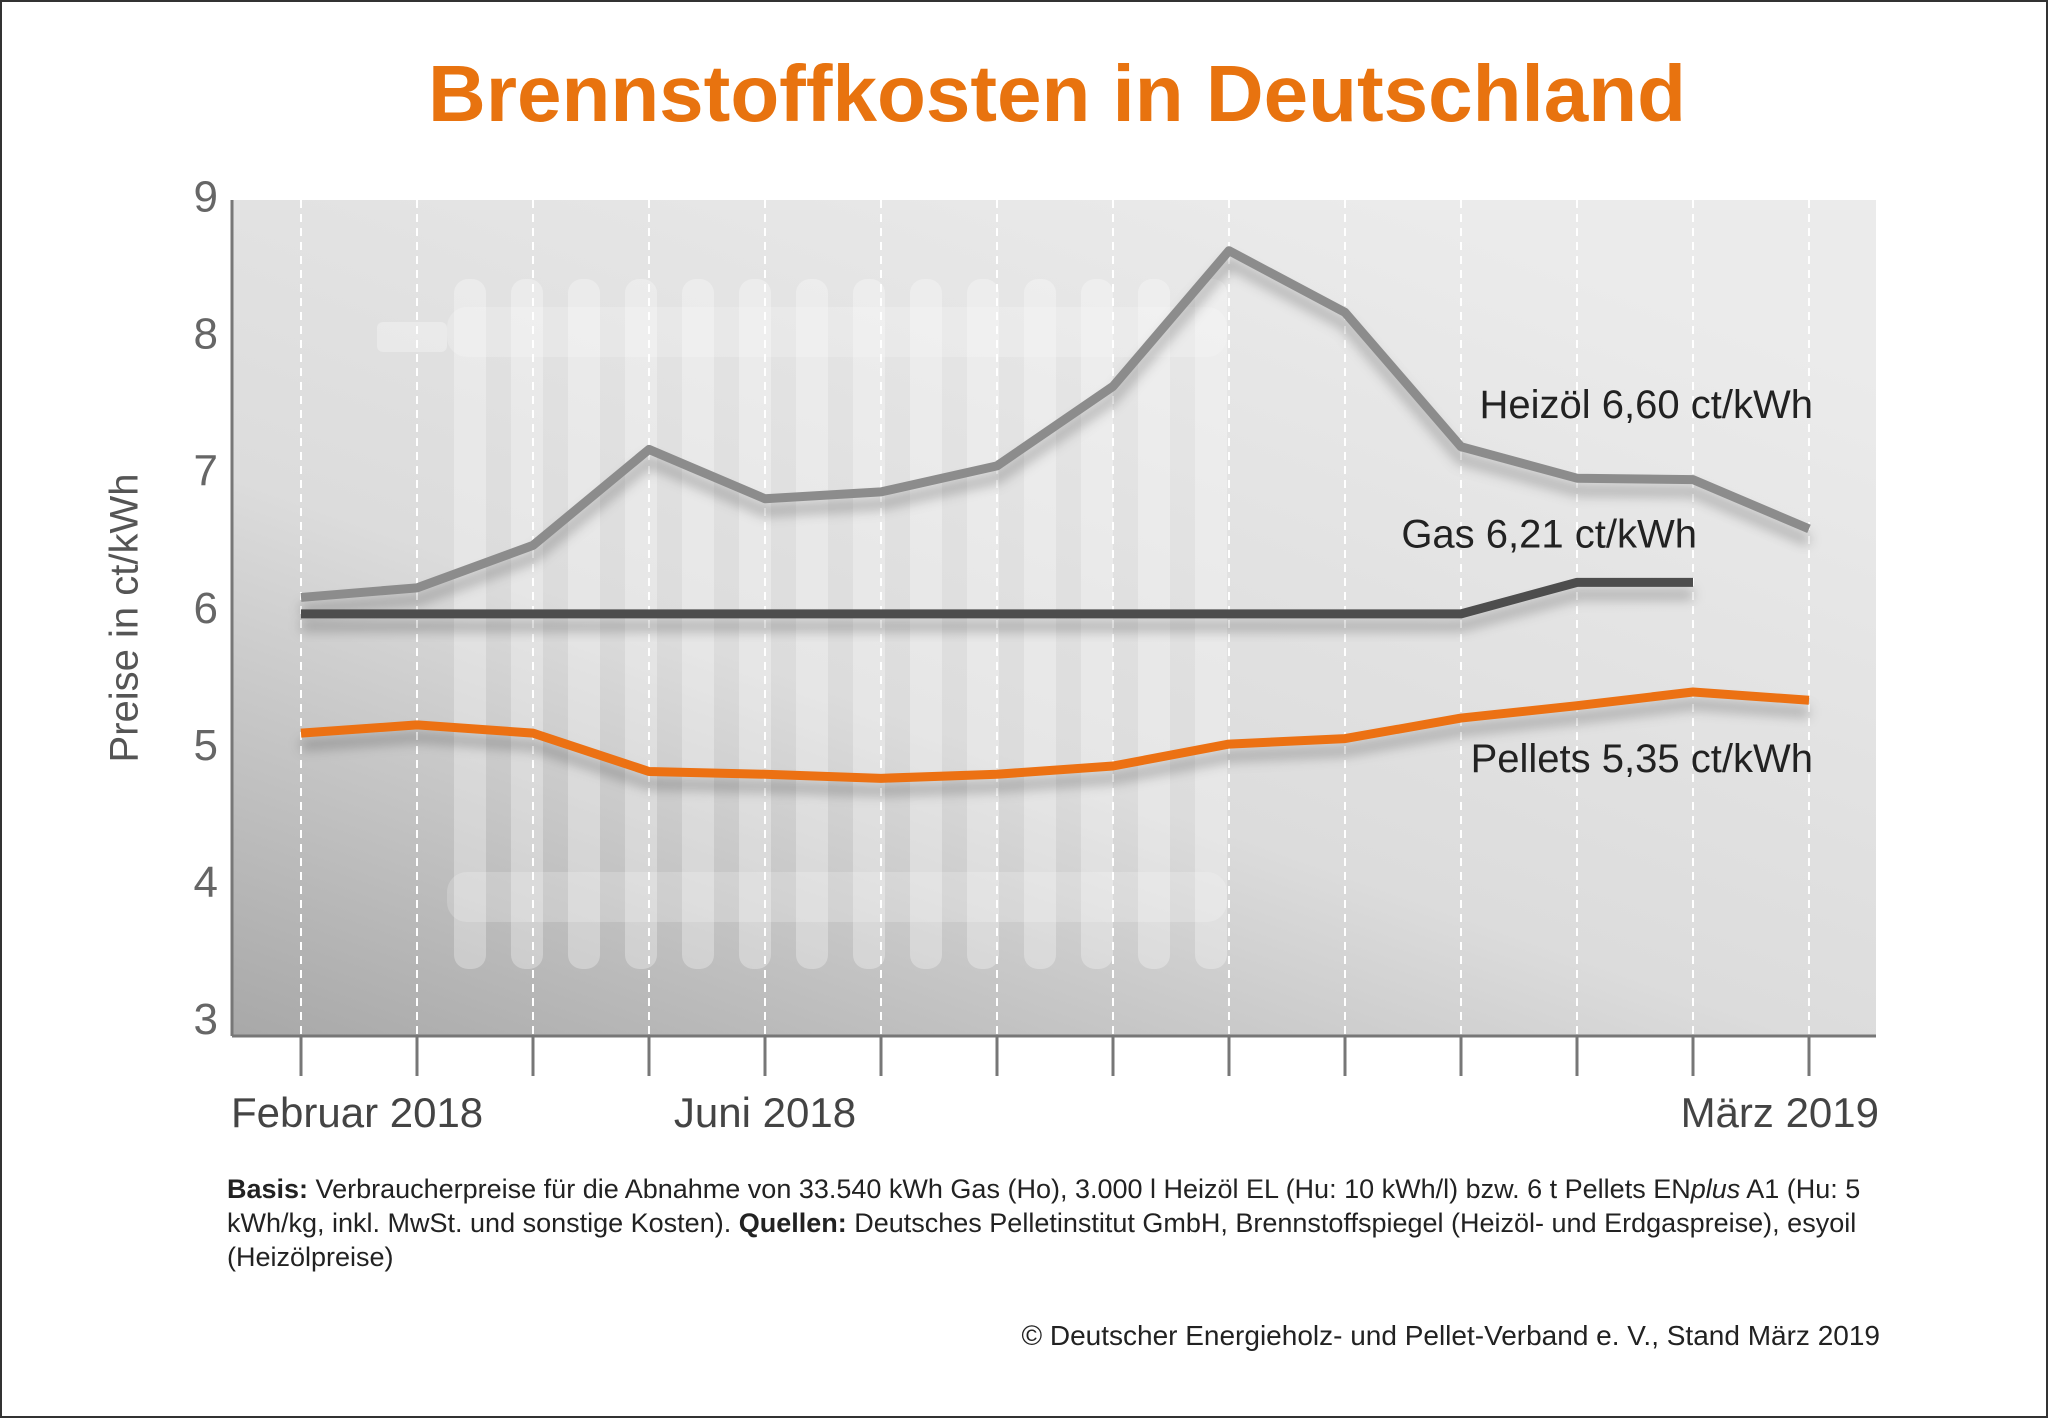 This screenshot has height=1418, width=2048. What do you see at coordinates (1707, 404) in the screenshot?
I see `value-label: 6,60 ct/kWh` at bounding box center [1707, 404].